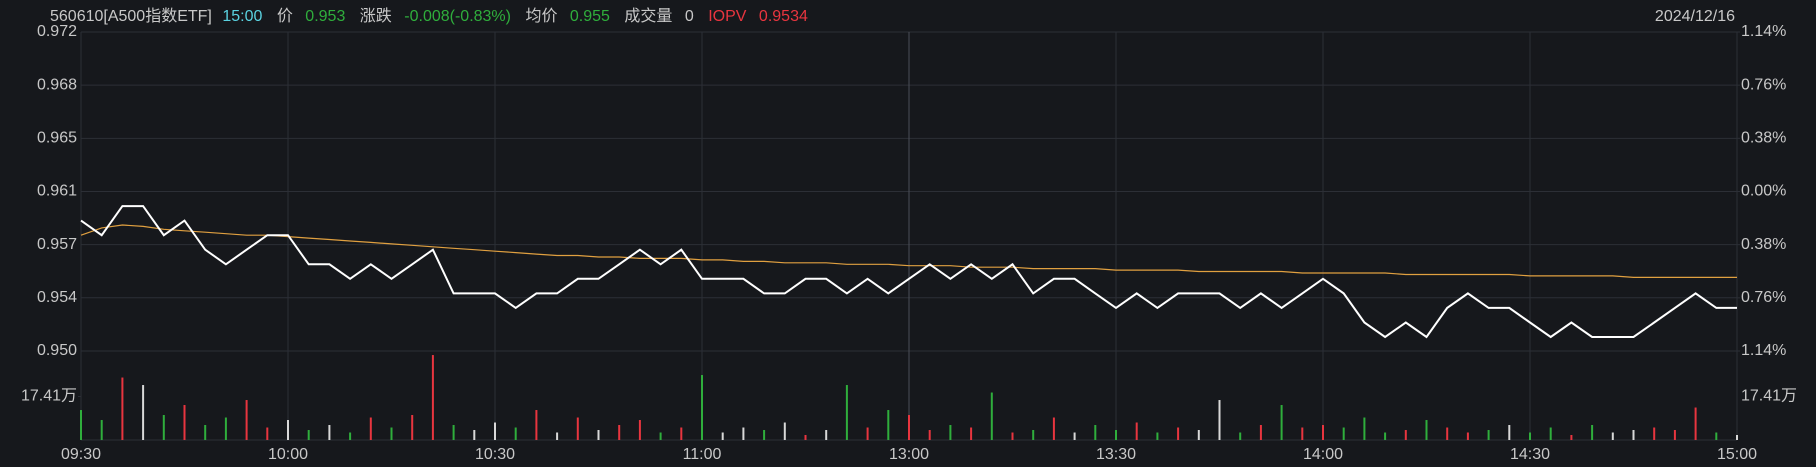  Describe the element at coordinates (590, 16) in the screenshot. I see `avg: 0.955` at that location.